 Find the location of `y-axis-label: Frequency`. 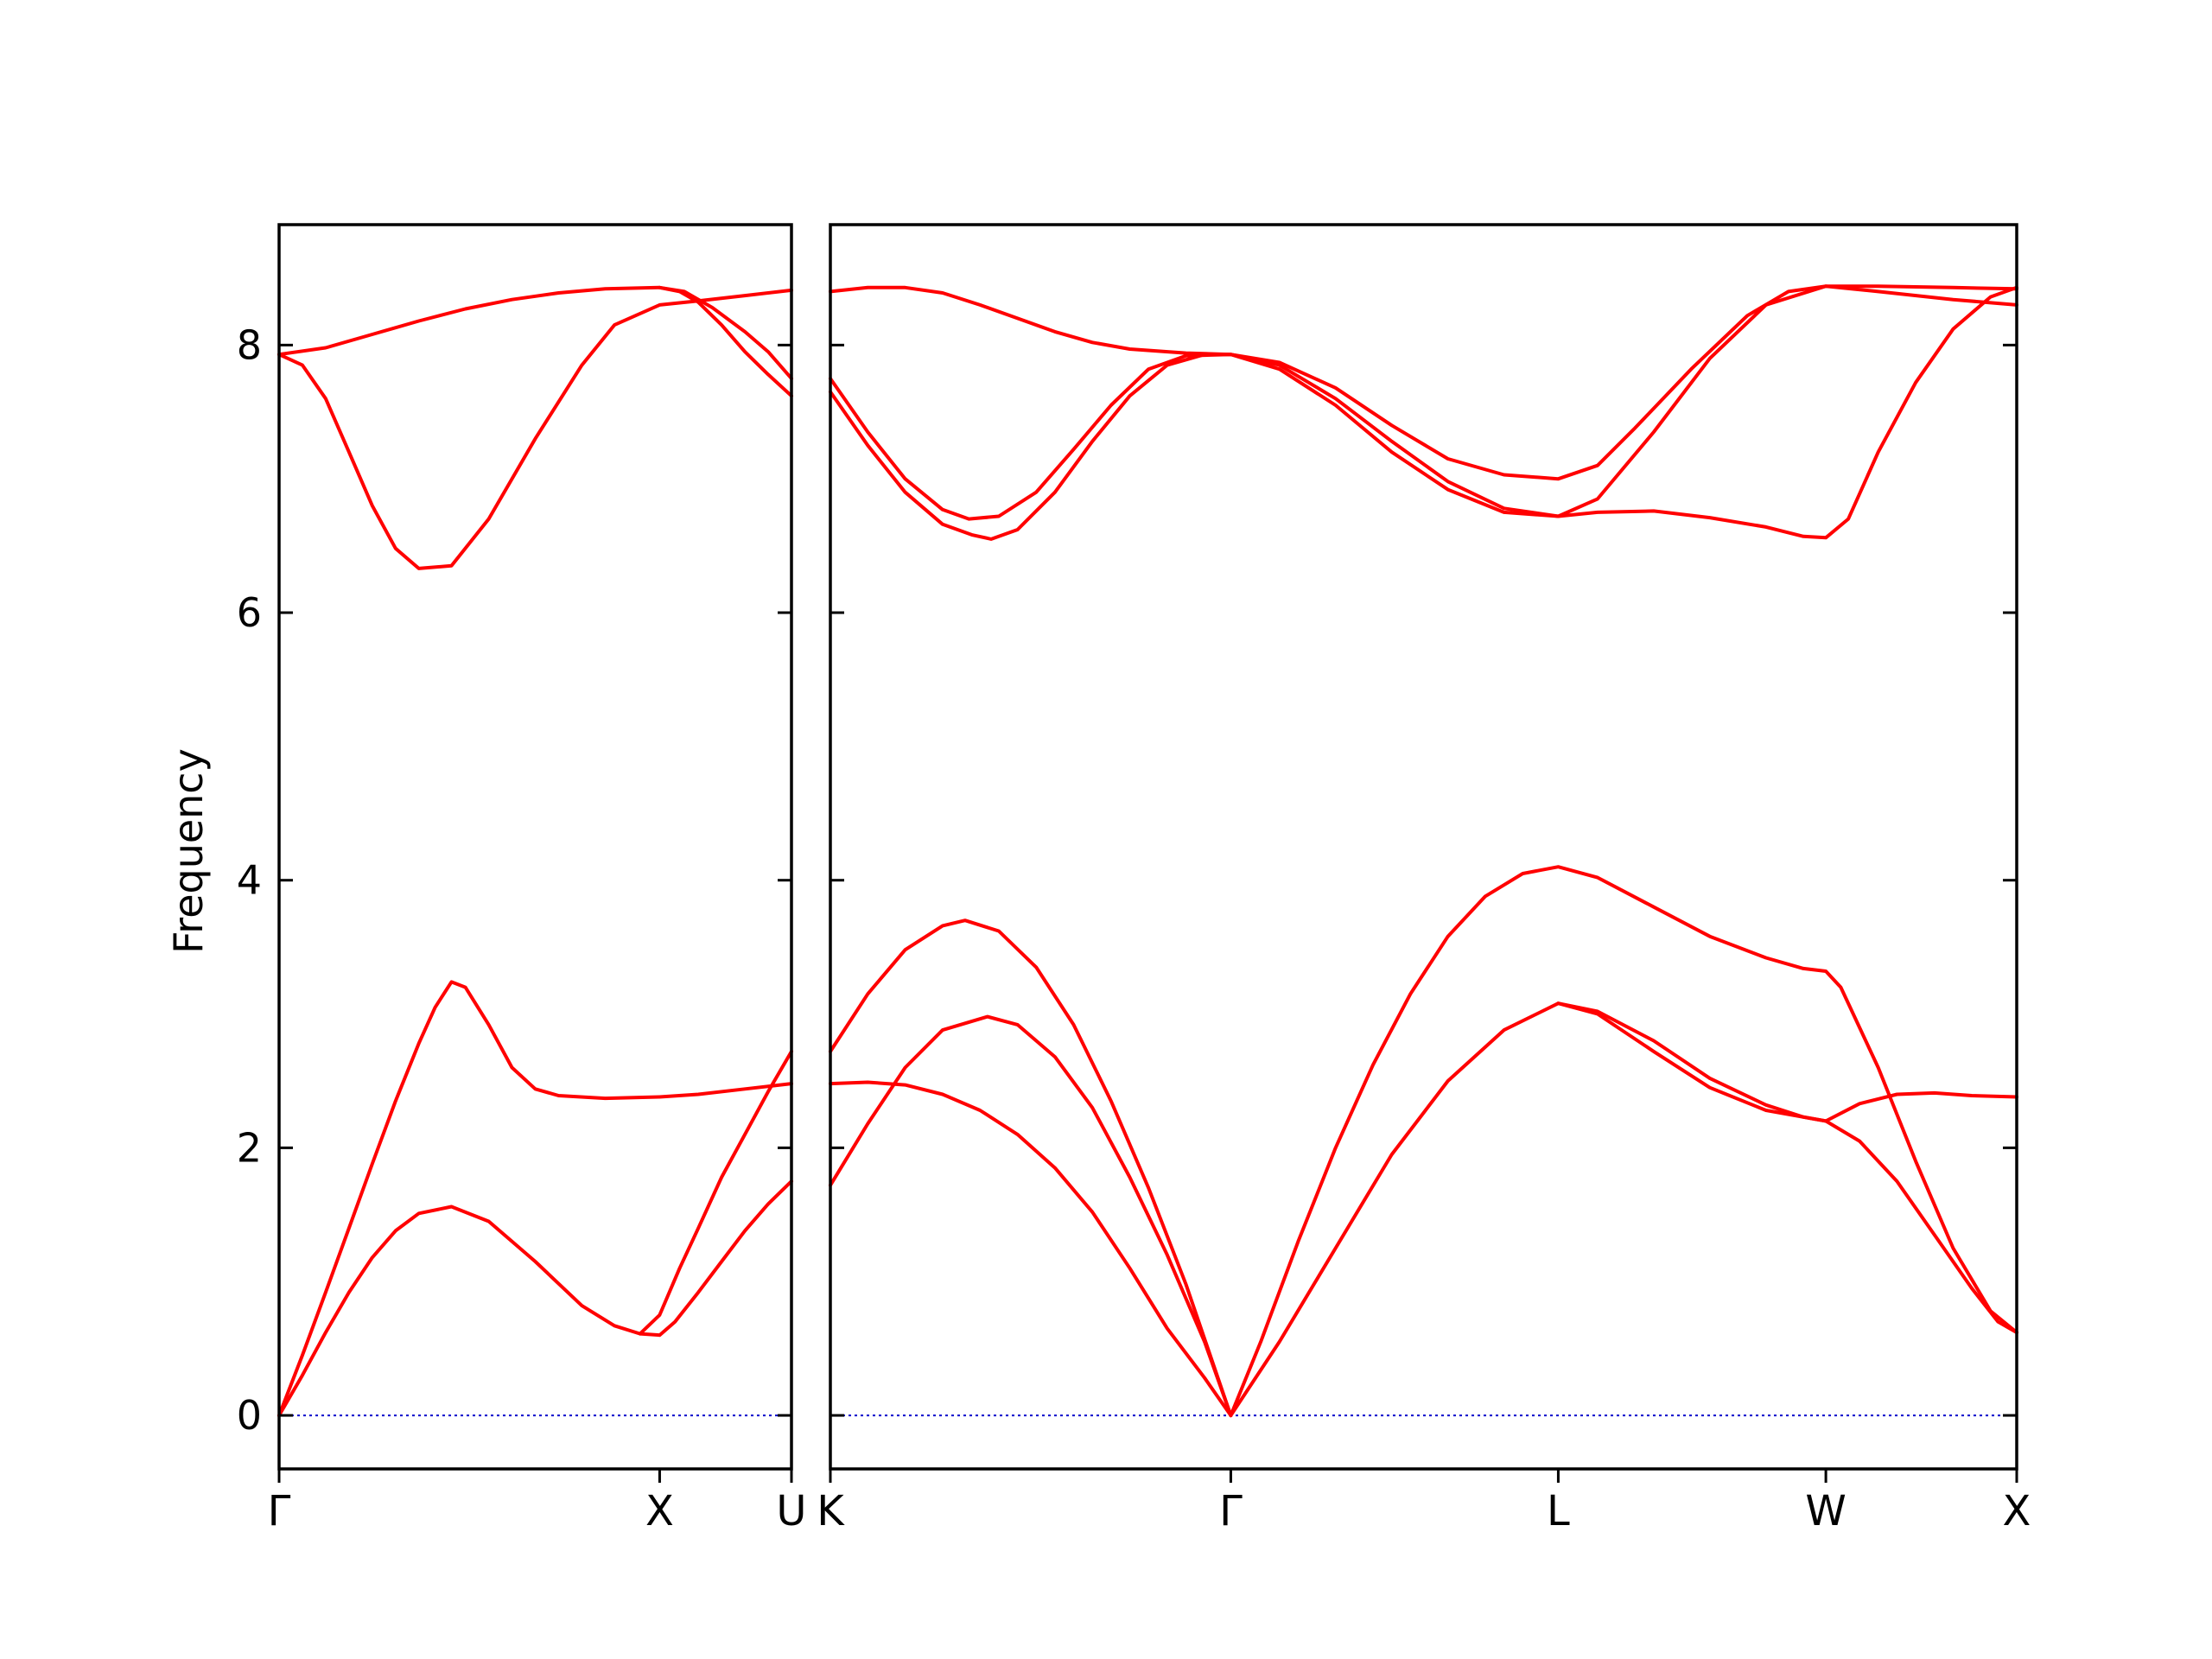

y-axis-label: Frequency is located at coordinates (188, 851).